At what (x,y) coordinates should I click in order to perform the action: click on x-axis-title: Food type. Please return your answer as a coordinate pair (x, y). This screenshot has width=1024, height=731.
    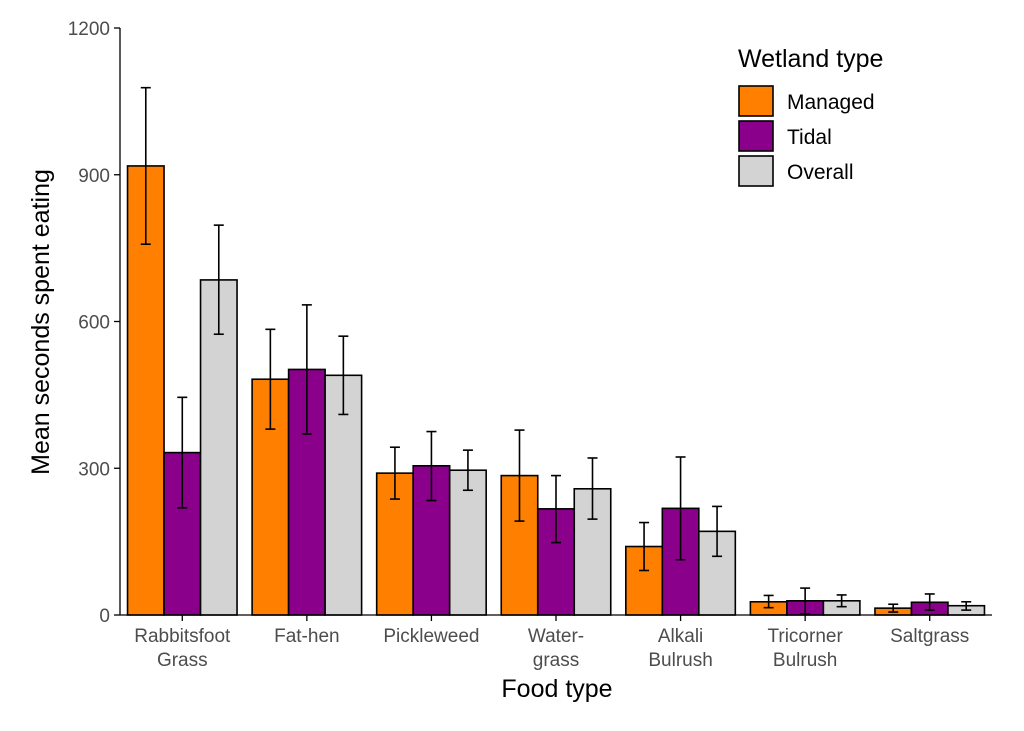
    Looking at the image, I should click on (556, 689).